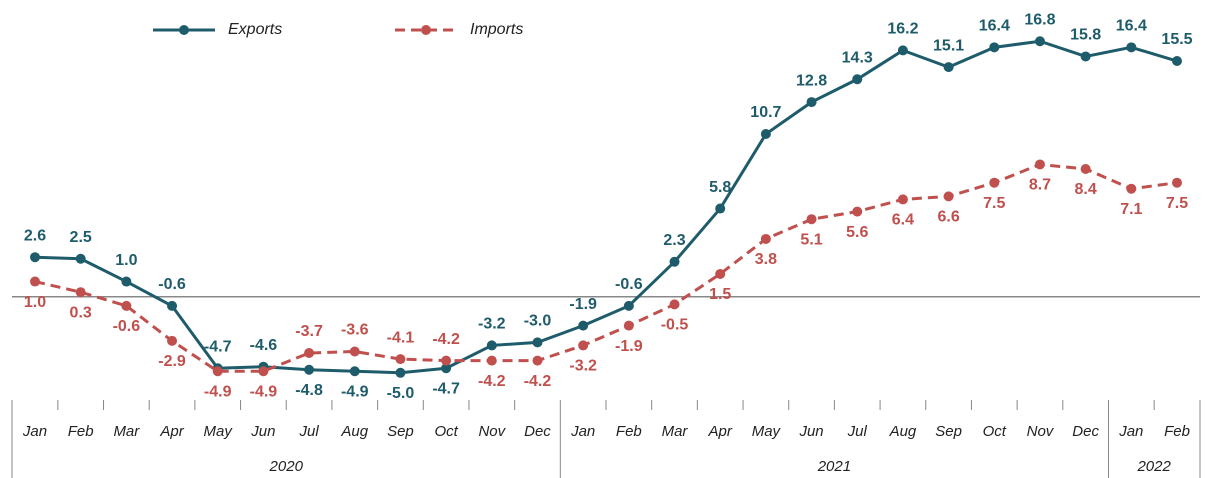  I want to click on data-label: -2.9, so click(172, 361).